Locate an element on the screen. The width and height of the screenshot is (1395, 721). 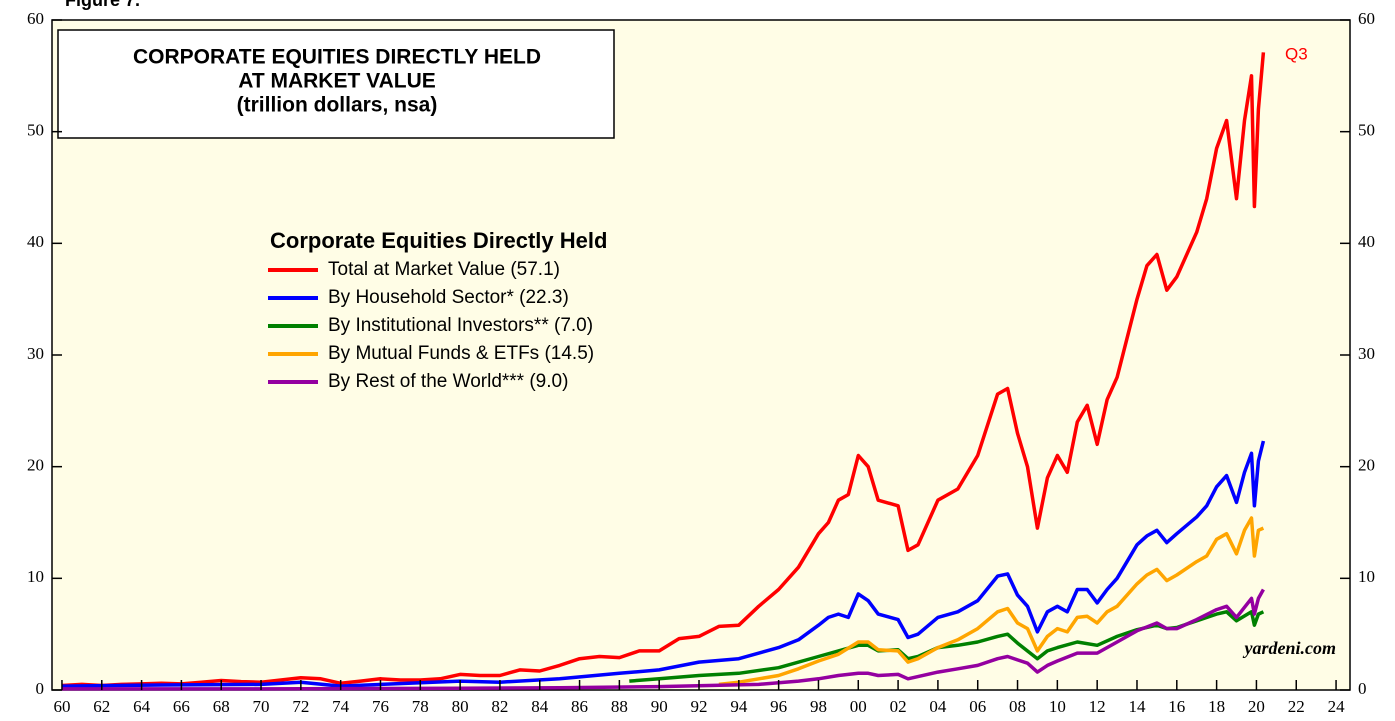
x-tick-label: 94 is located at coordinates (739, 706).